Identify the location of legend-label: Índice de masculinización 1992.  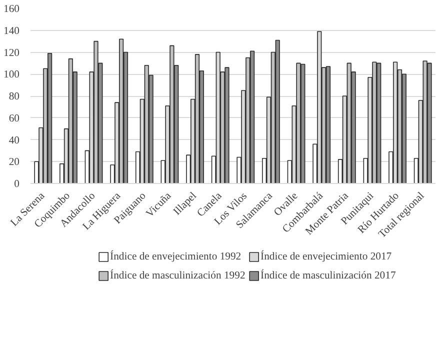
(178, 275).